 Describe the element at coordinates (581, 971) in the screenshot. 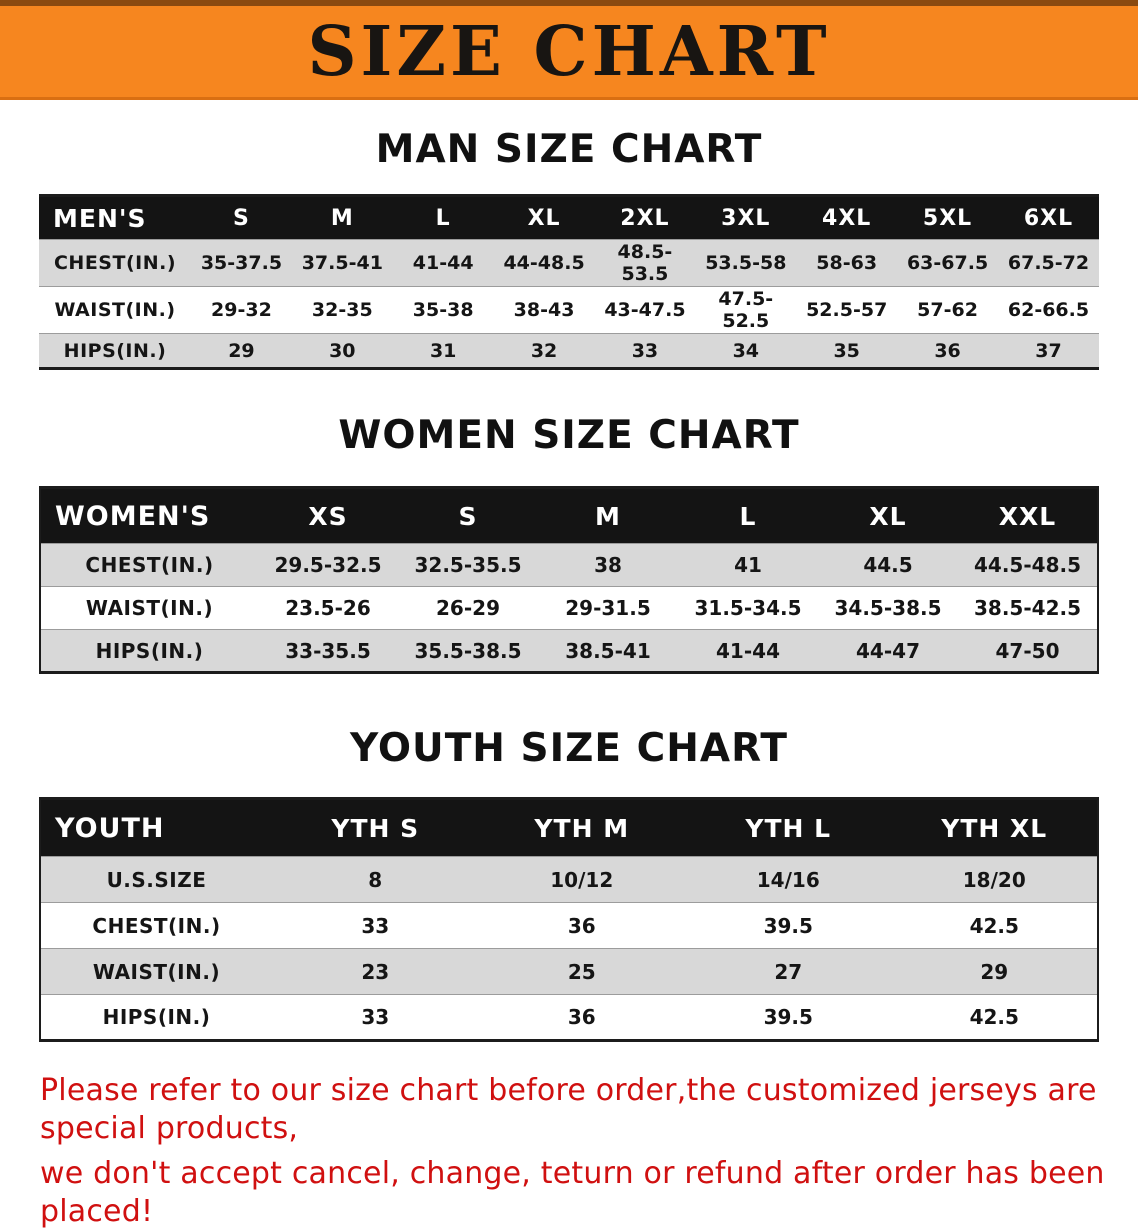

I see `measure-value-cell: 25` at that location.